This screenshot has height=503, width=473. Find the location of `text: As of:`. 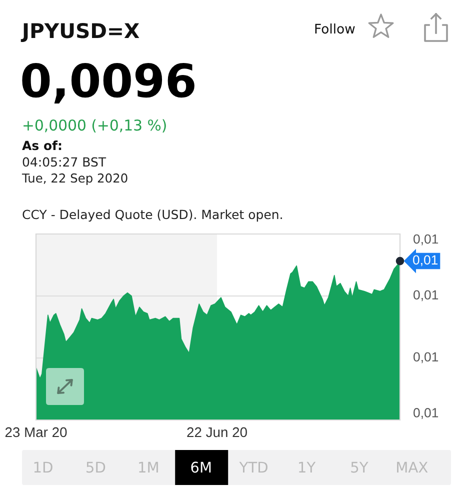

text: As of: is located at coordinates (42, 145).